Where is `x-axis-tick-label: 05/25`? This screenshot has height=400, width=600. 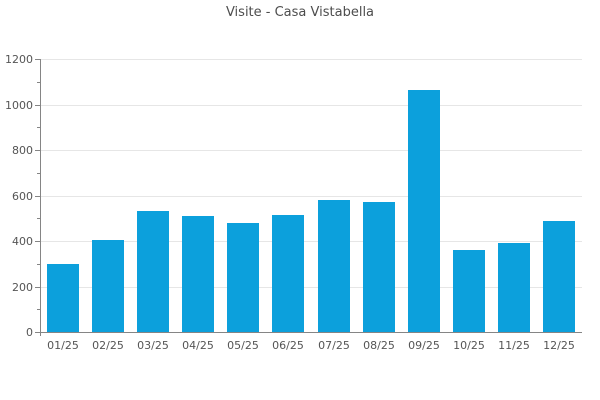
x-axis-tick-label: 05/25 is located at coordinates (243, 345).